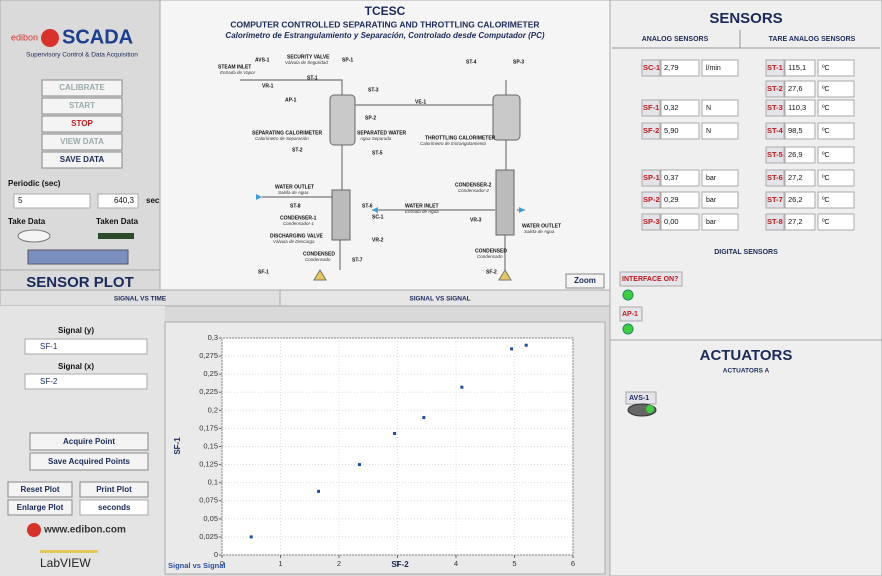 The width and height of the screenshot is (882, 576). What do you see at coordinates (675, 39) in the screenshot?
I see `tab: ANALOG SENSORS` at bounding box center [675, 39].